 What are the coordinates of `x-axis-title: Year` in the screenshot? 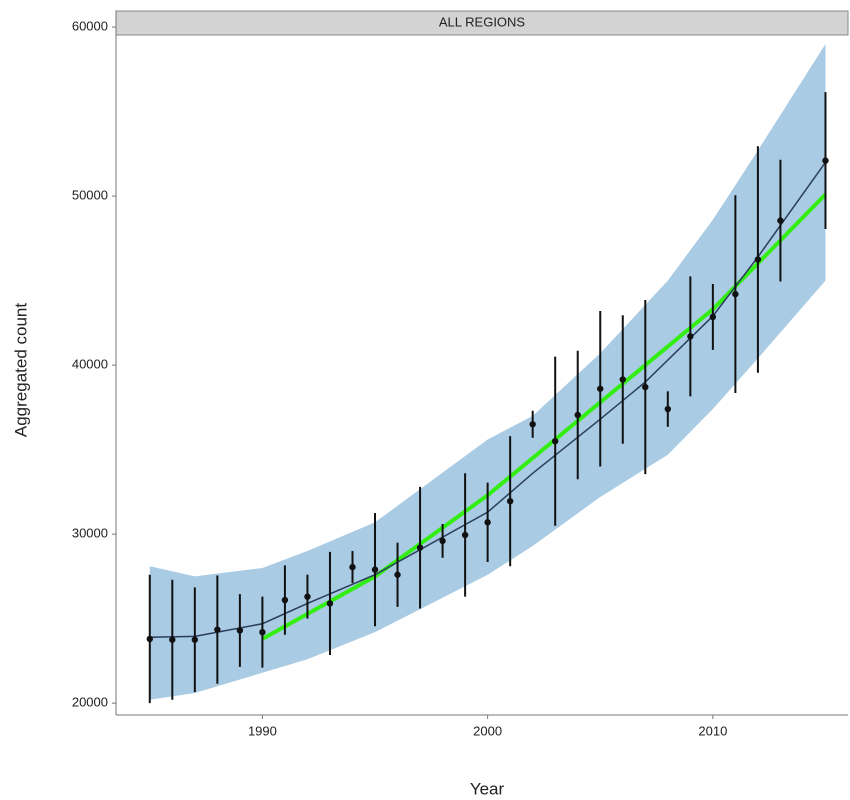 It's located at (487, 788).